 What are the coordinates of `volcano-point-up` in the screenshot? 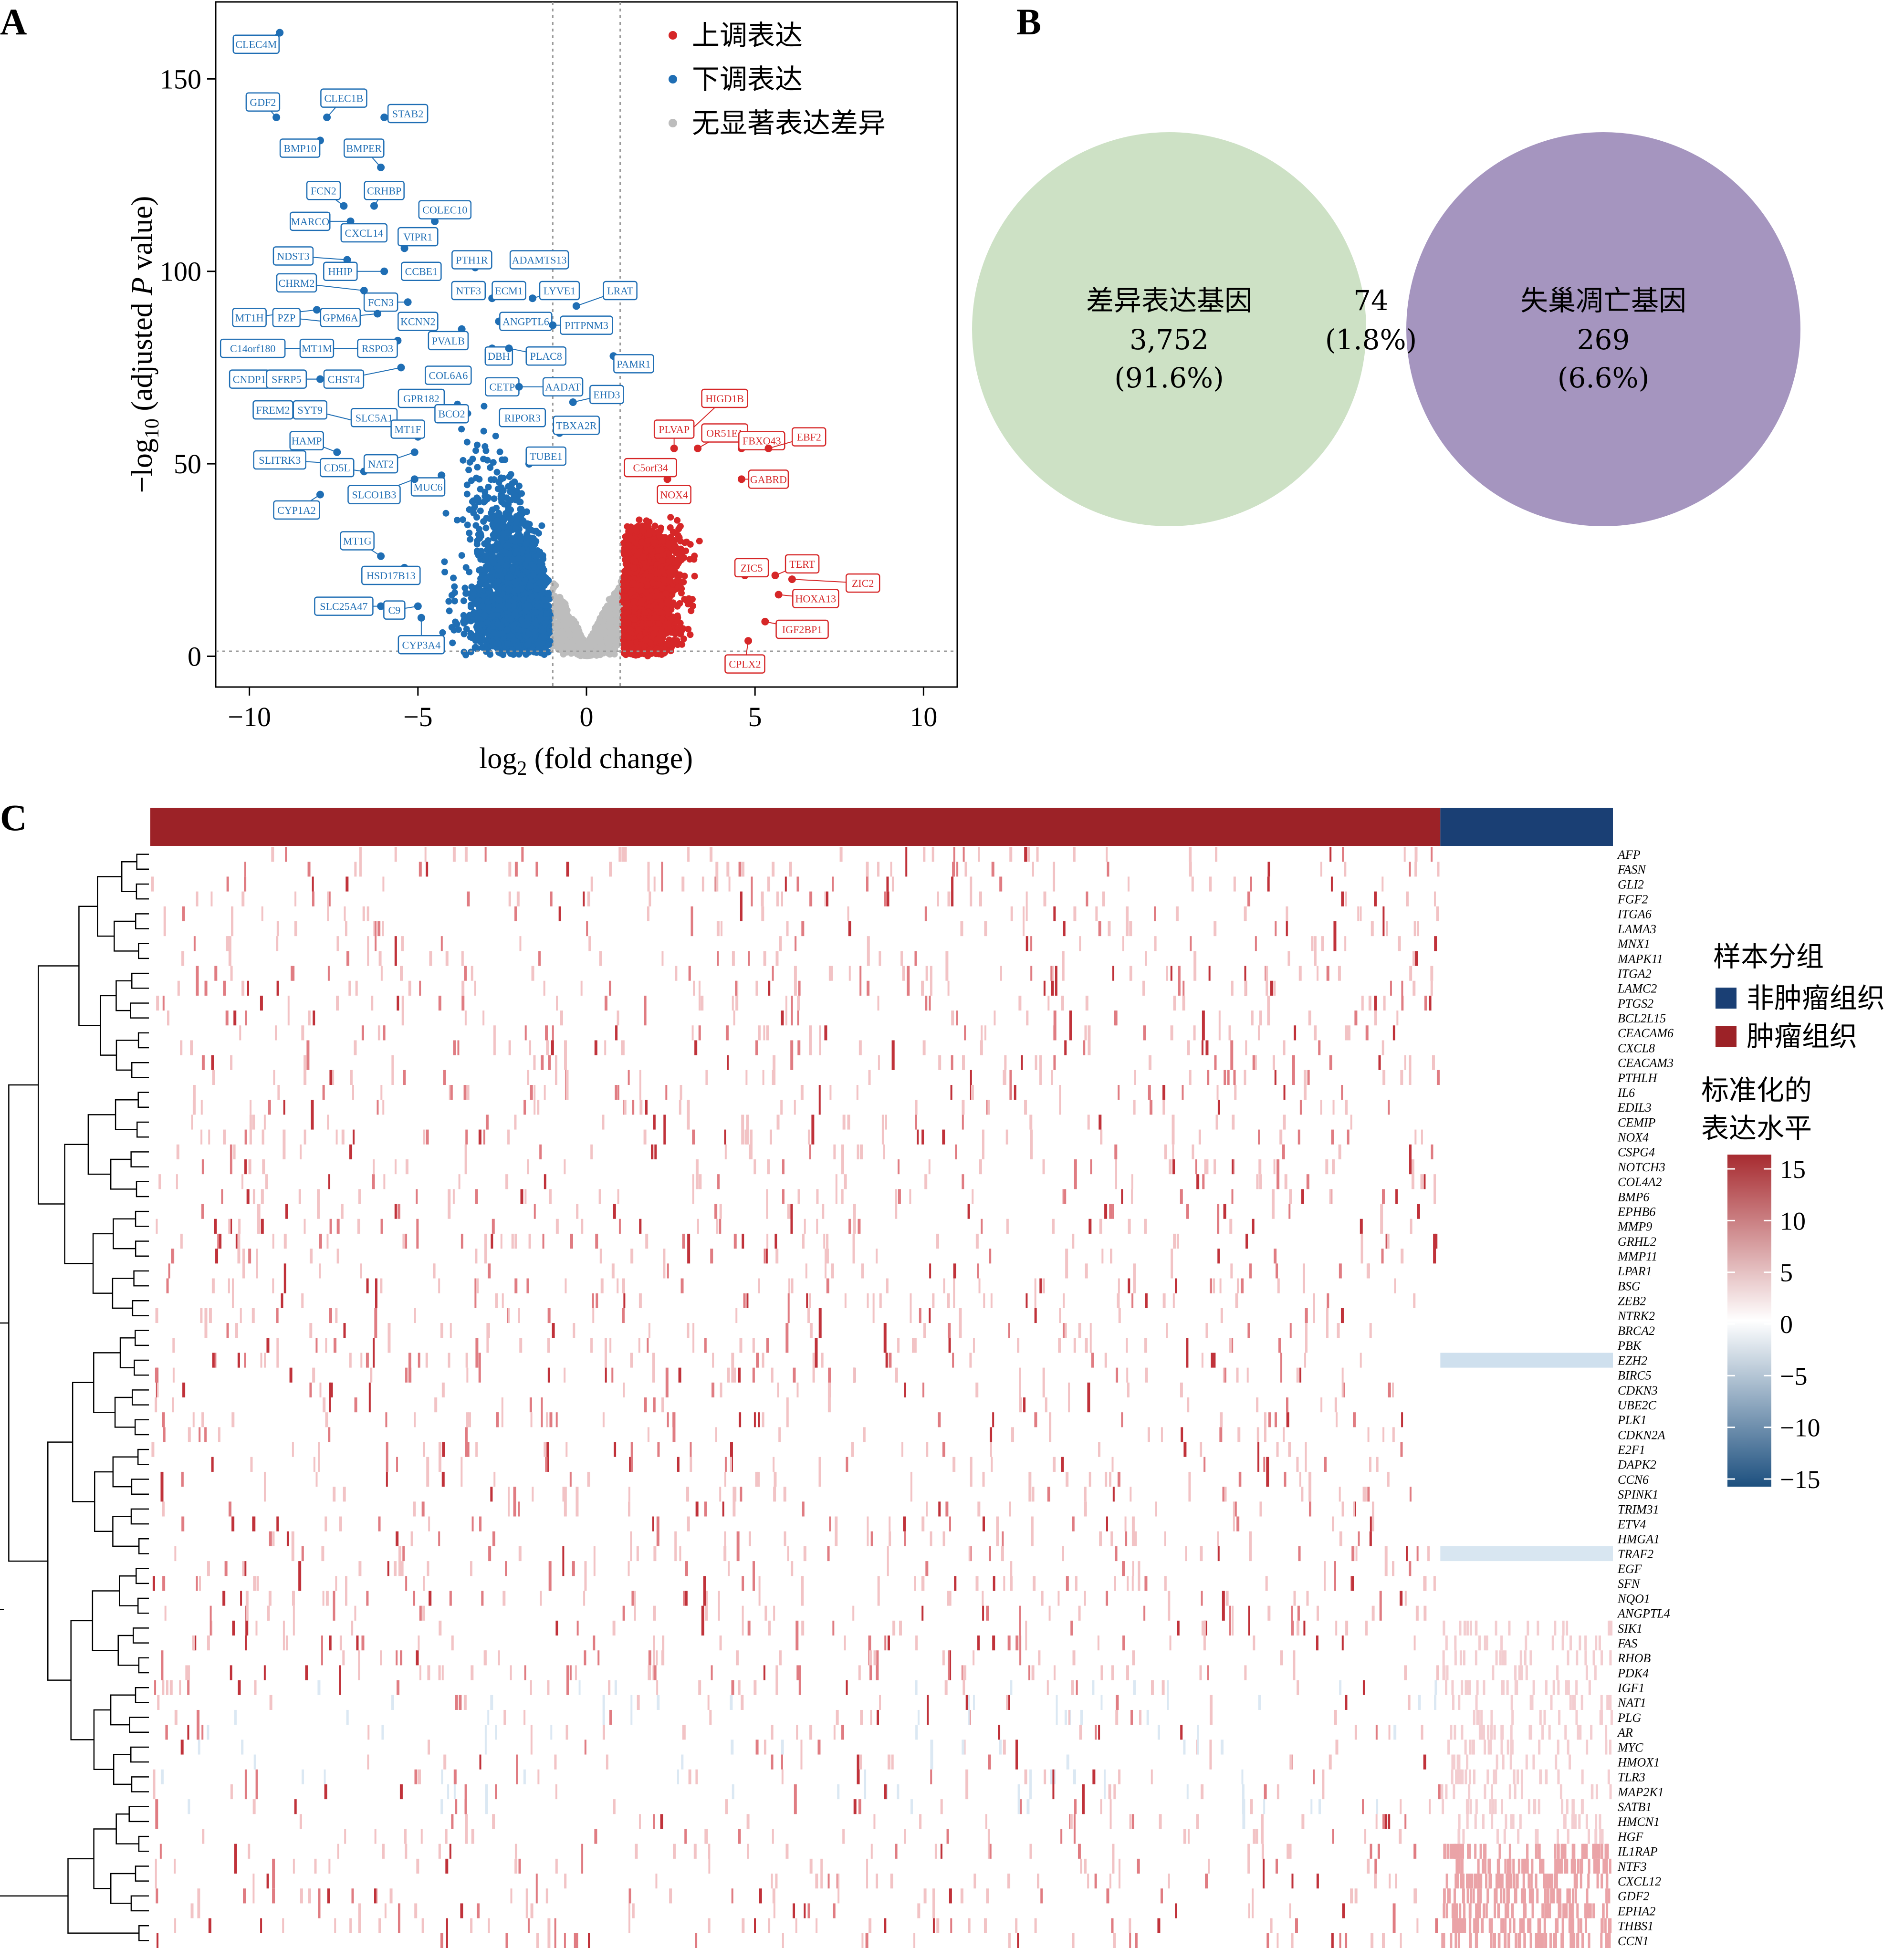 It's located at (639, 519).